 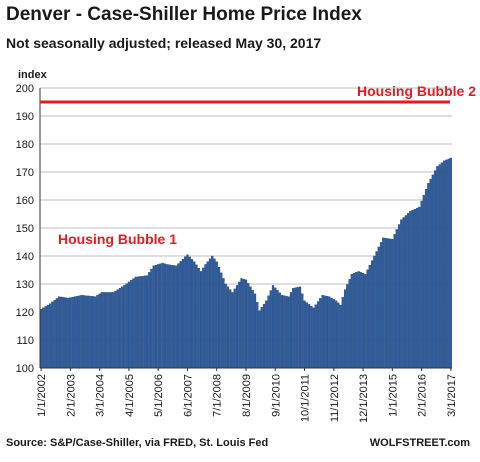 What do you see at coordinates (25, 201) in the screenshot?
I see `y-tick-label: 160` at bounding box center [25, 201].